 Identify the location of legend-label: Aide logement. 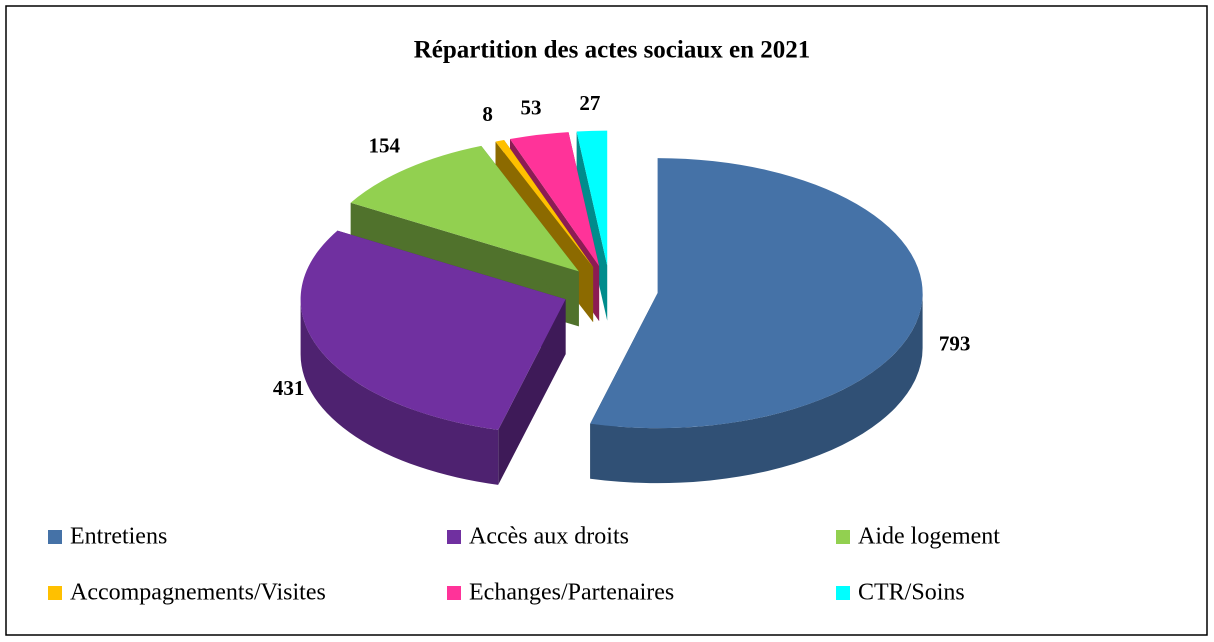
(929, 537).